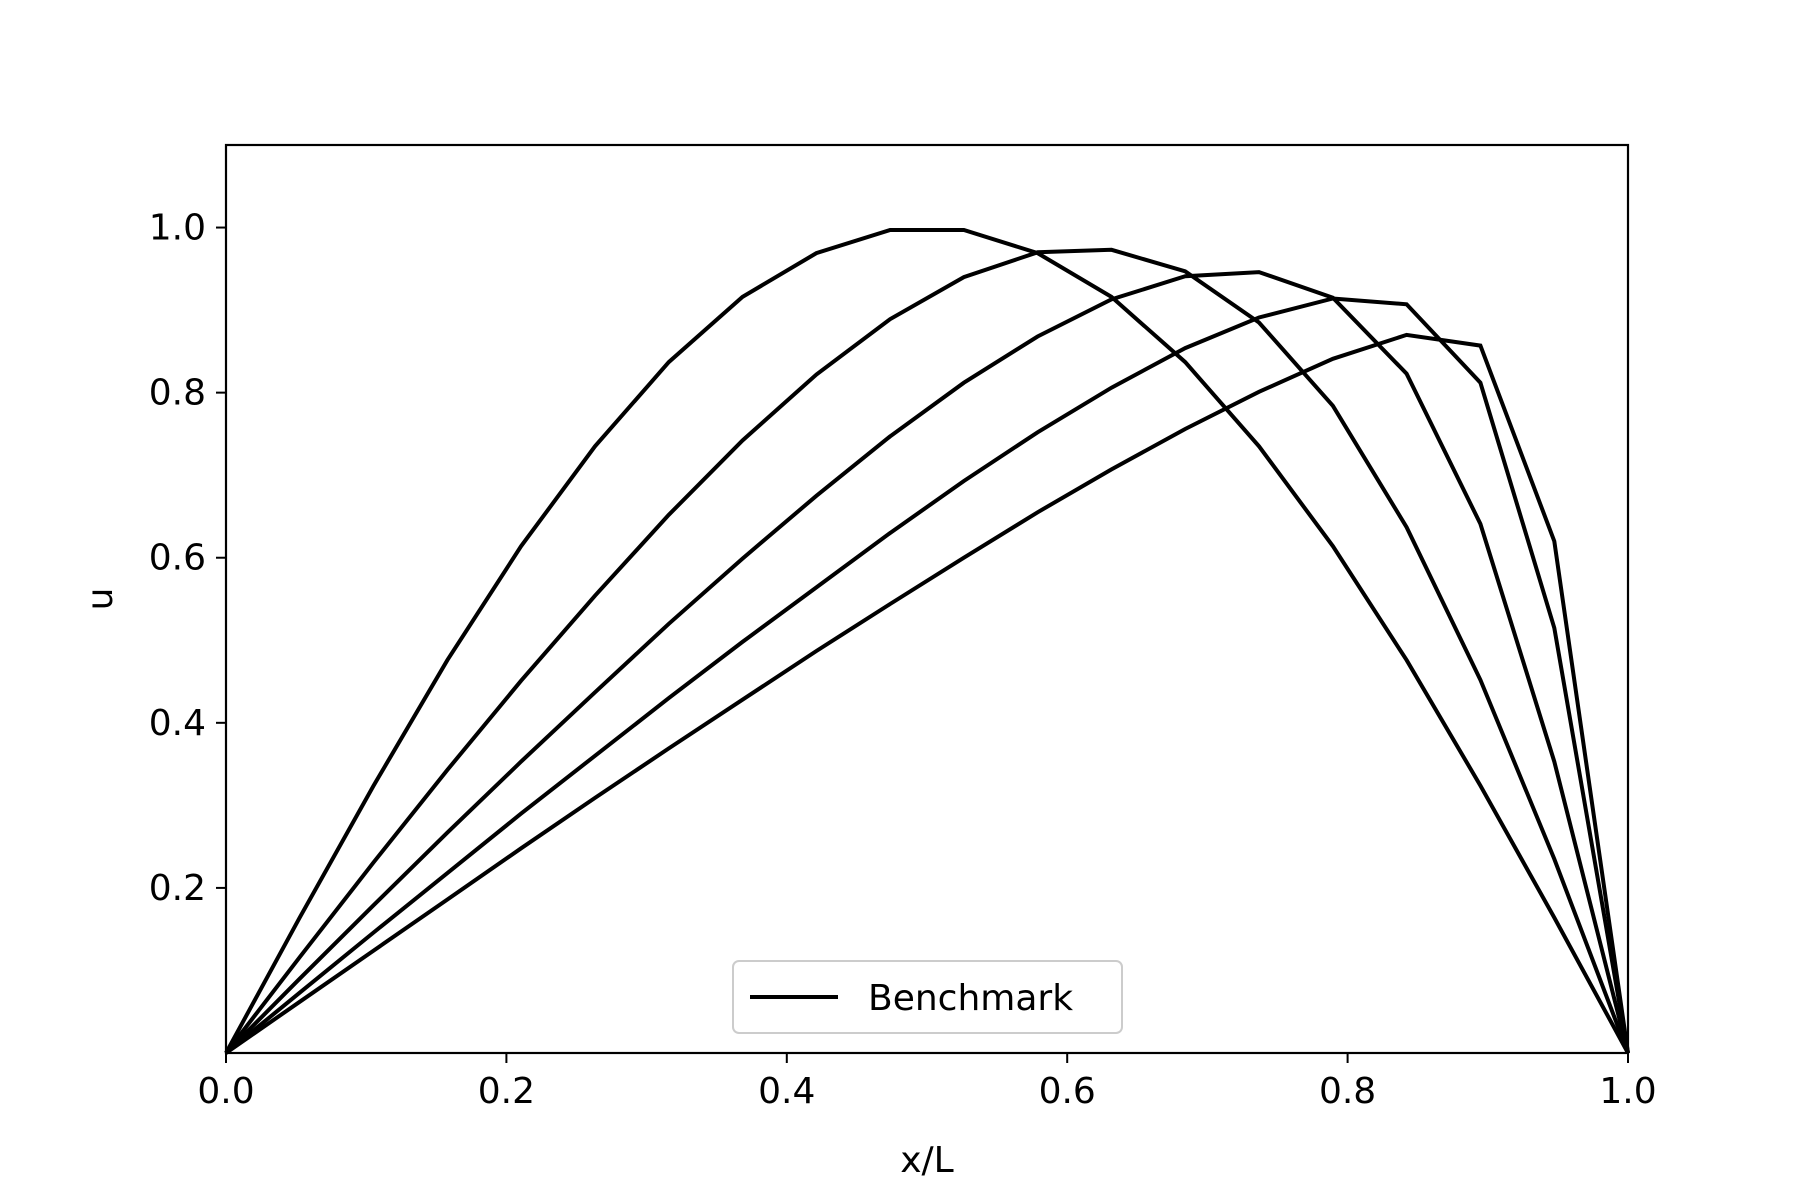  Describe the element at coordinates (1347, 1091) in the screenshot. I see `x-tick-label: 0.8` at that location.